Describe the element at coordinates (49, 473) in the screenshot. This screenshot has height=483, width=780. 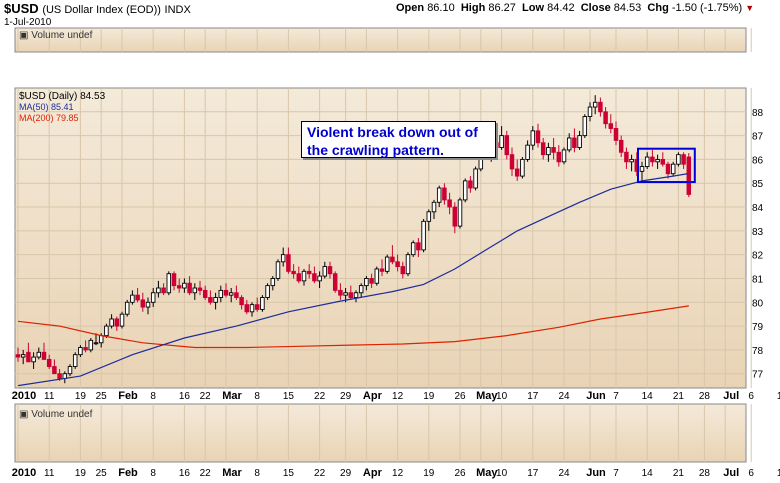
I see `x-tick-label-bottom: 11` at that location.